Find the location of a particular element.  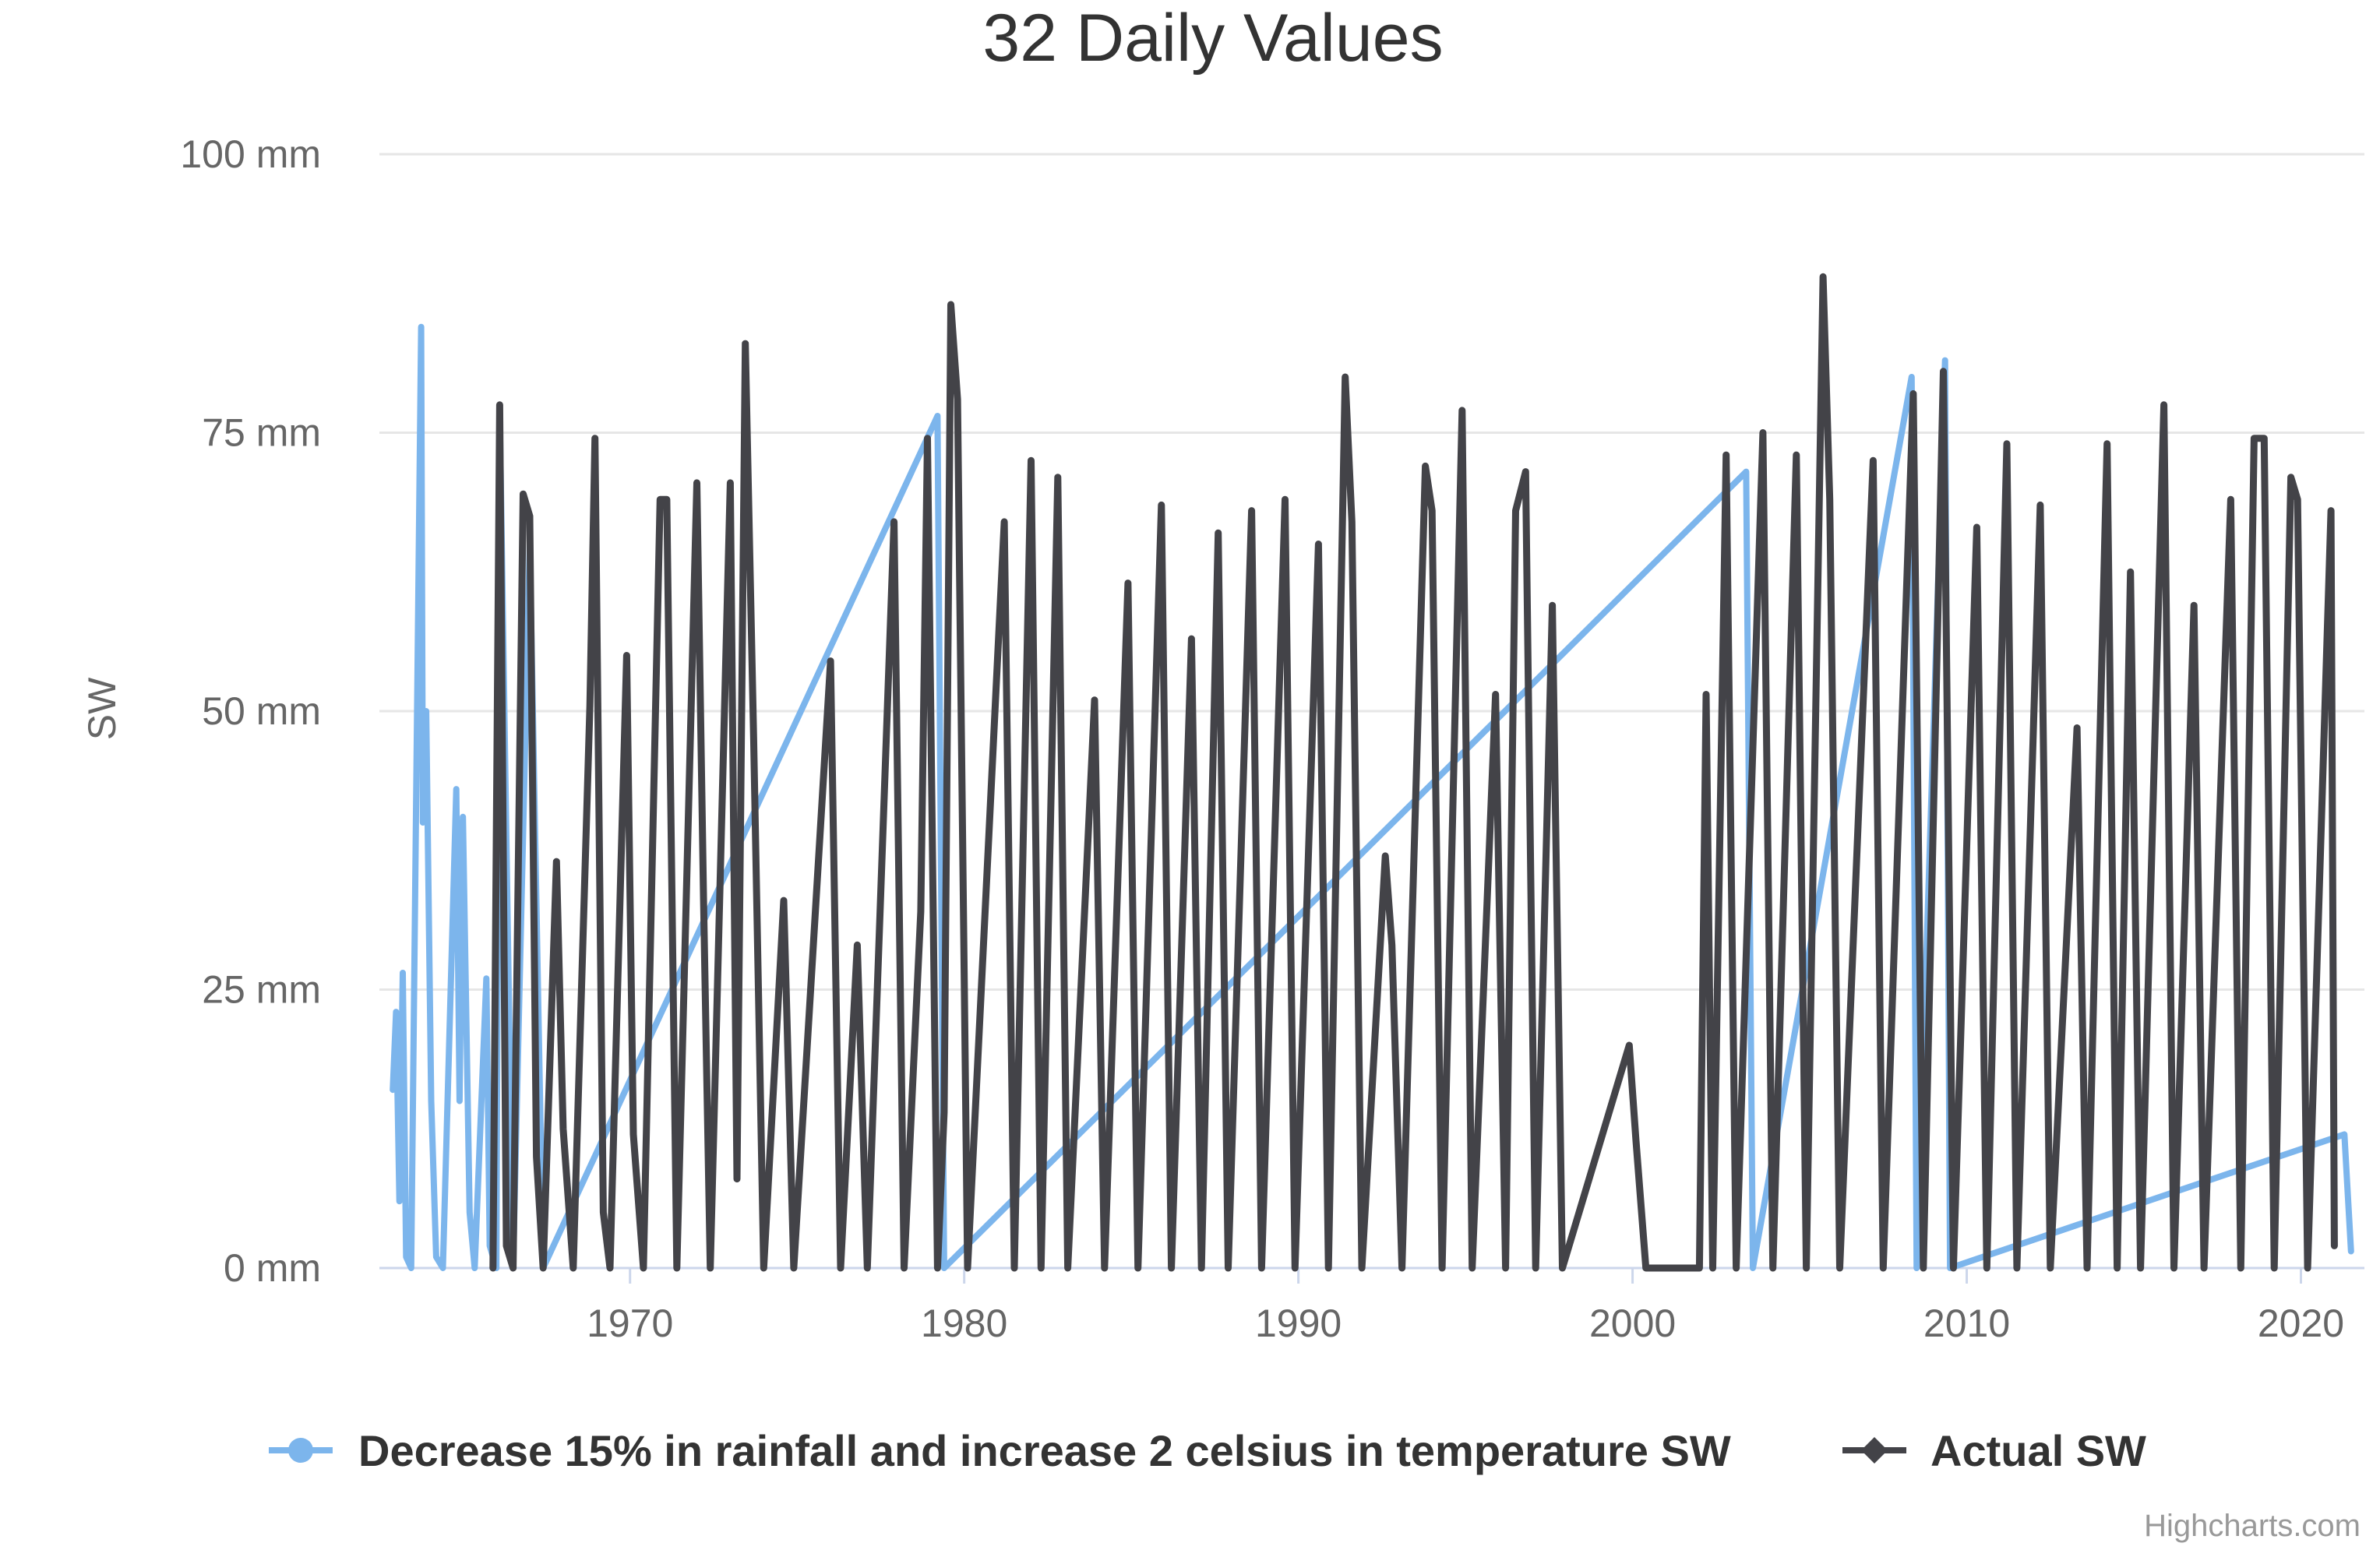

legend-circle-marker is located at coordinates (300, 1450).